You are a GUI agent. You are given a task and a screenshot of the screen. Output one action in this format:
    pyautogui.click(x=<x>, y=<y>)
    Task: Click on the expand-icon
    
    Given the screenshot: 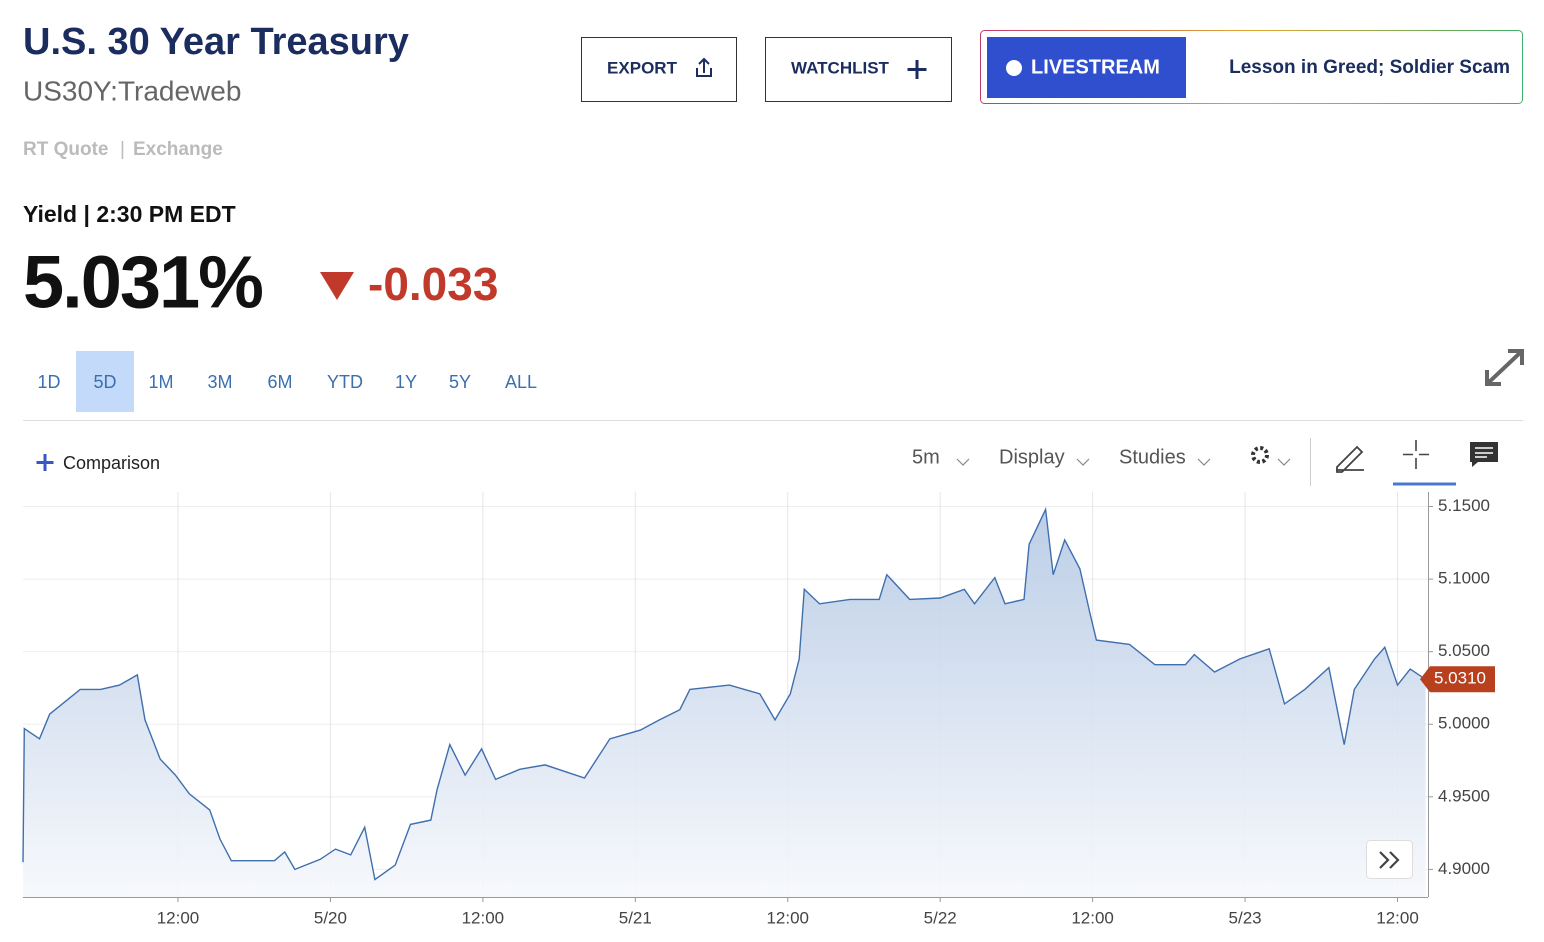 What is the action you would take?
    pyautogui.click(x=1504, y=367)
    